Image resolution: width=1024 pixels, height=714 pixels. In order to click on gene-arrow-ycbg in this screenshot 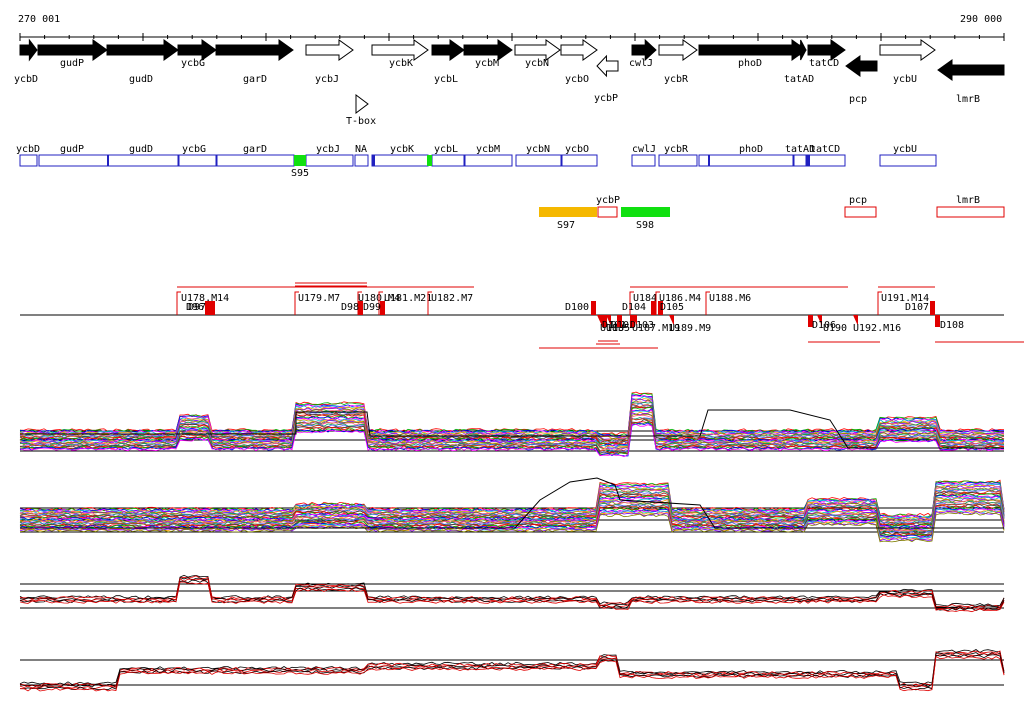, I will do `click(197, 50)`.